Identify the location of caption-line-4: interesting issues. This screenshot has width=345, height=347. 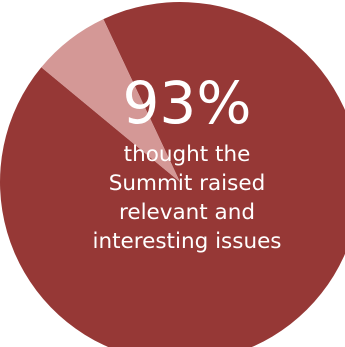
(187, 241).